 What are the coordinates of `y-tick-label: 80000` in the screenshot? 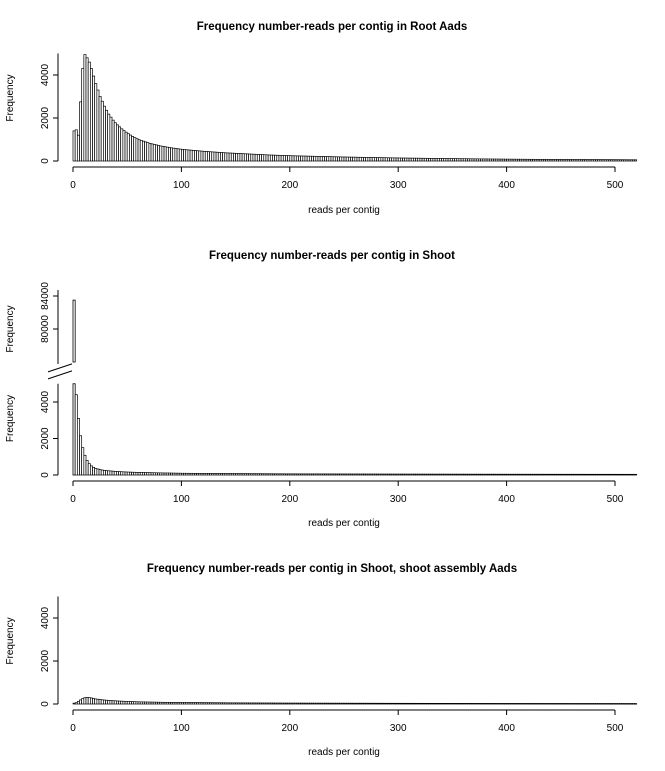 It's located at (45, 329).